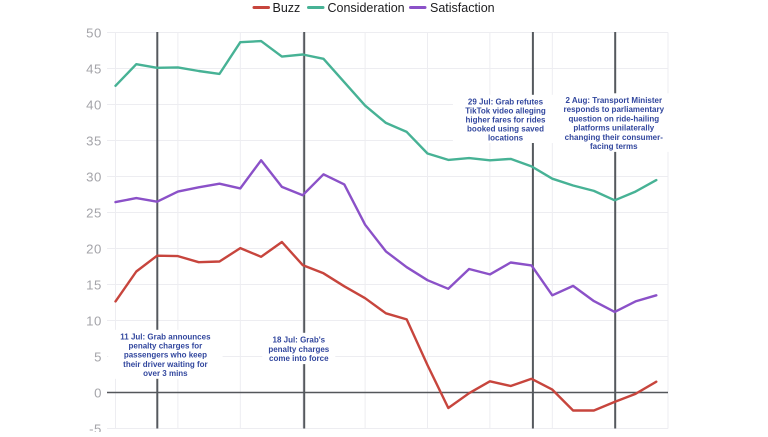  Describe the element at coordinates (94, 285) in the screenshot. I see `svg-text: 15` at that location.